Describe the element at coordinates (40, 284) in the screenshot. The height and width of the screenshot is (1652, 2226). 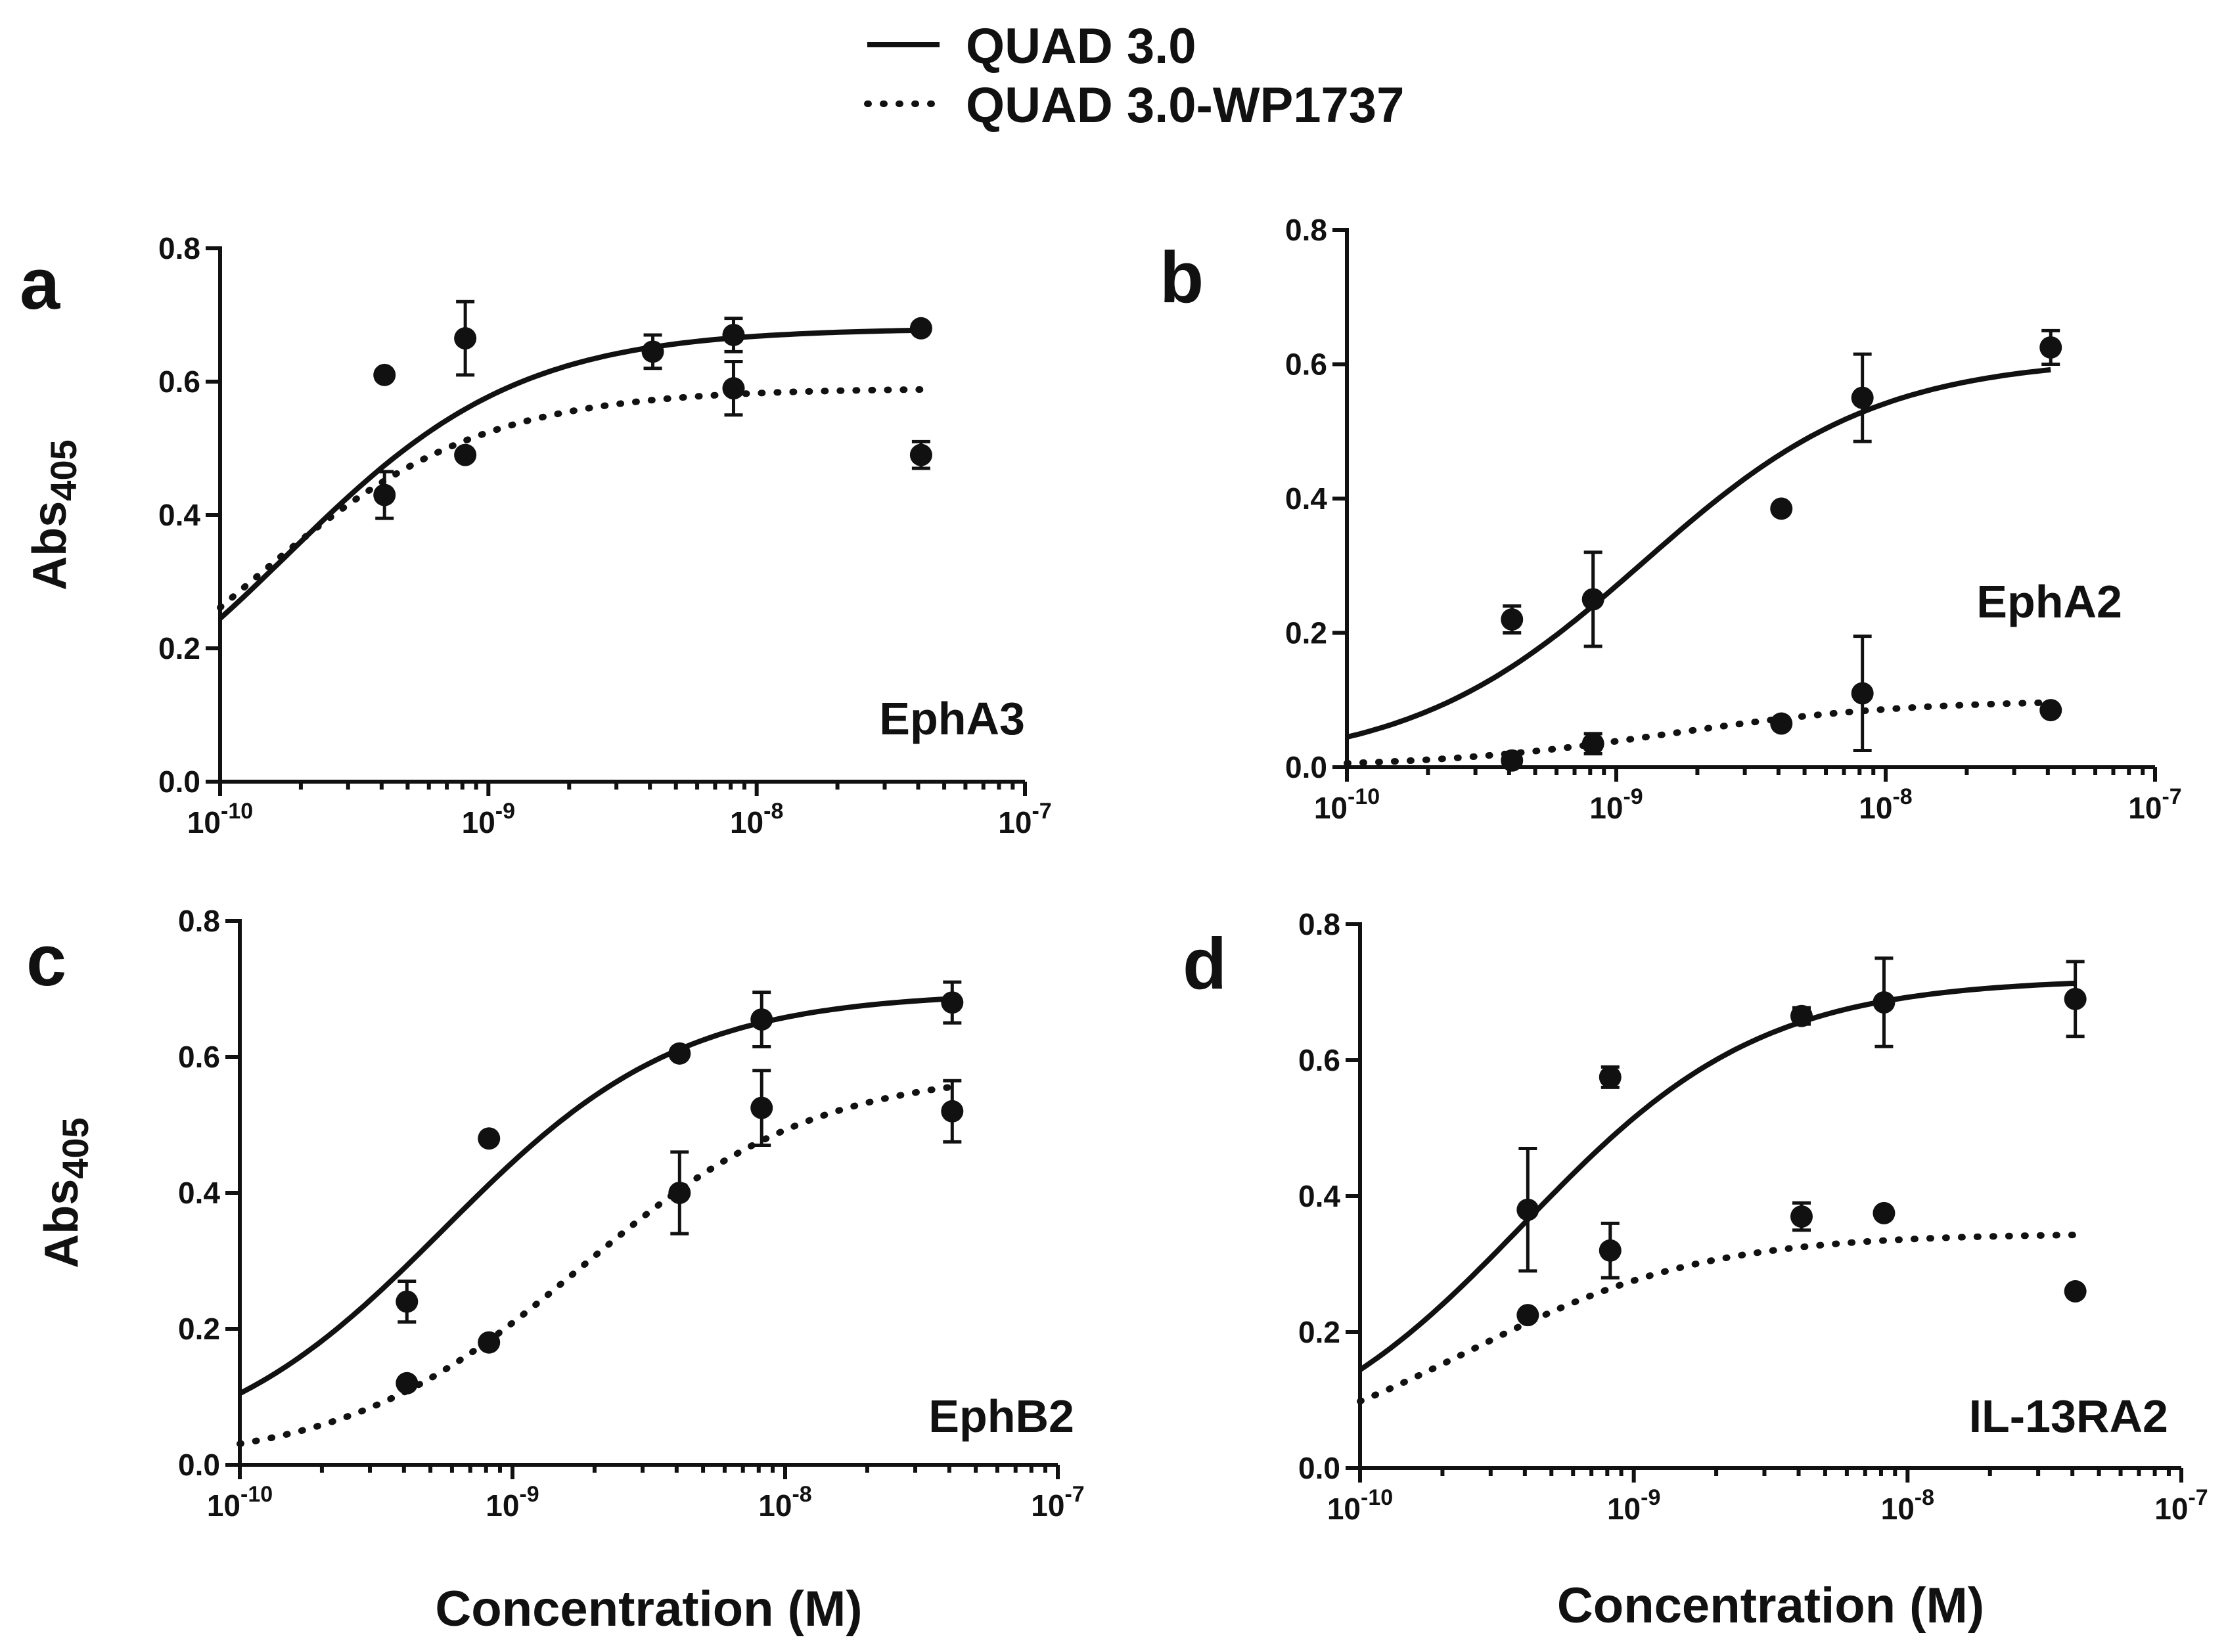
I see `panel-letter-a: a` at that location.